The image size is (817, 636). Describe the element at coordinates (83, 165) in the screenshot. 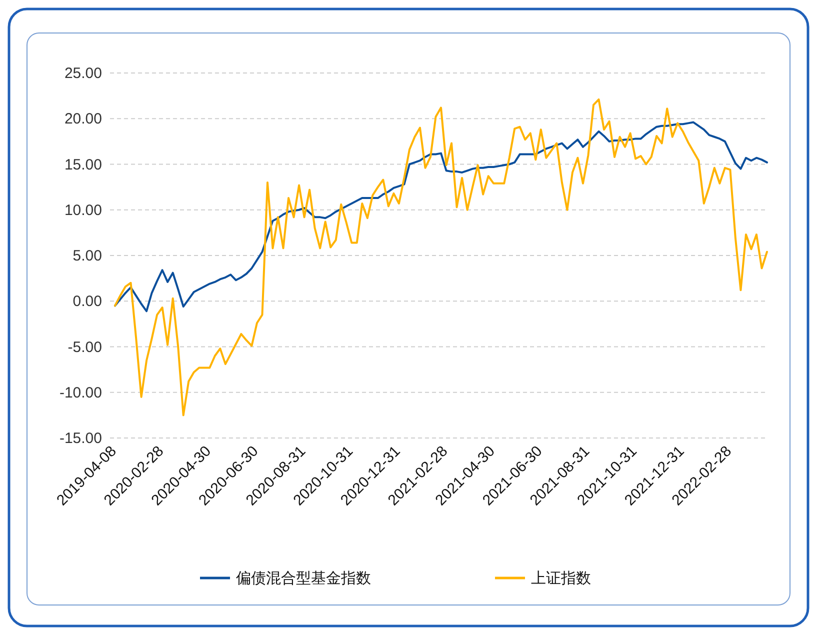

I see `y-tick-label: 15.00` at that location.